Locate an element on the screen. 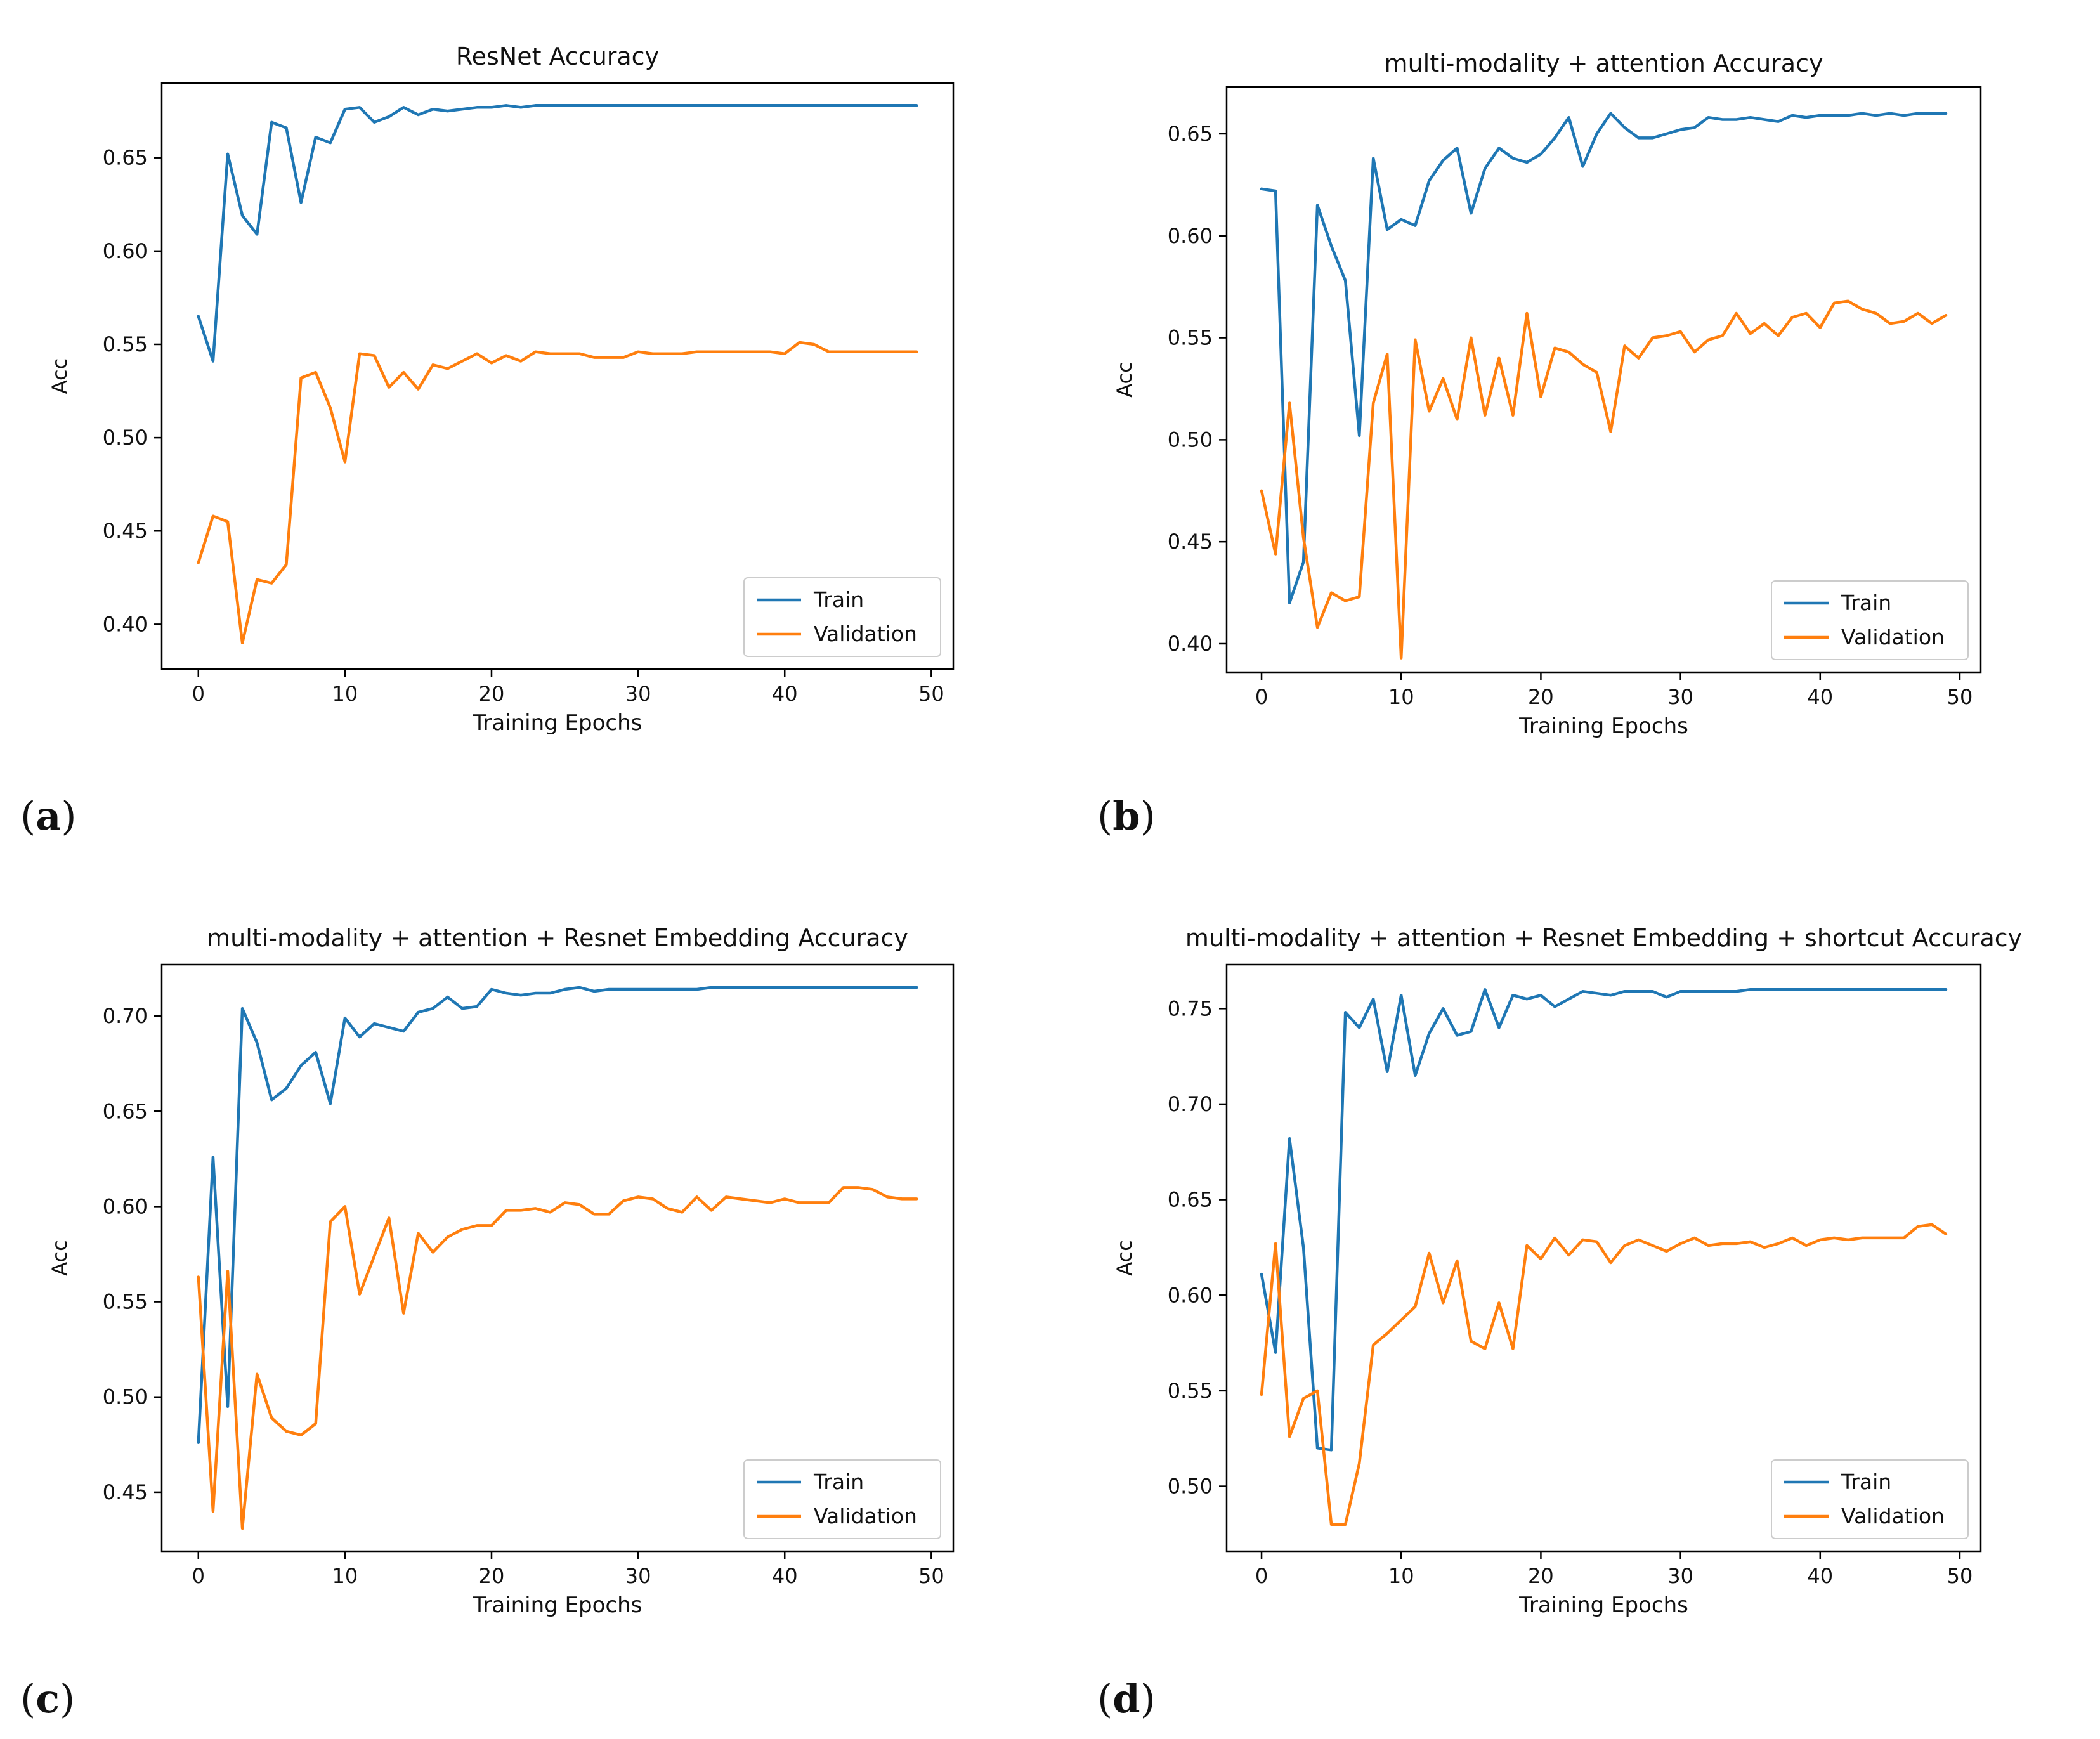 The image size is (2100, 1739). panel-label-a: (a) is located at coordinates (48, 816).